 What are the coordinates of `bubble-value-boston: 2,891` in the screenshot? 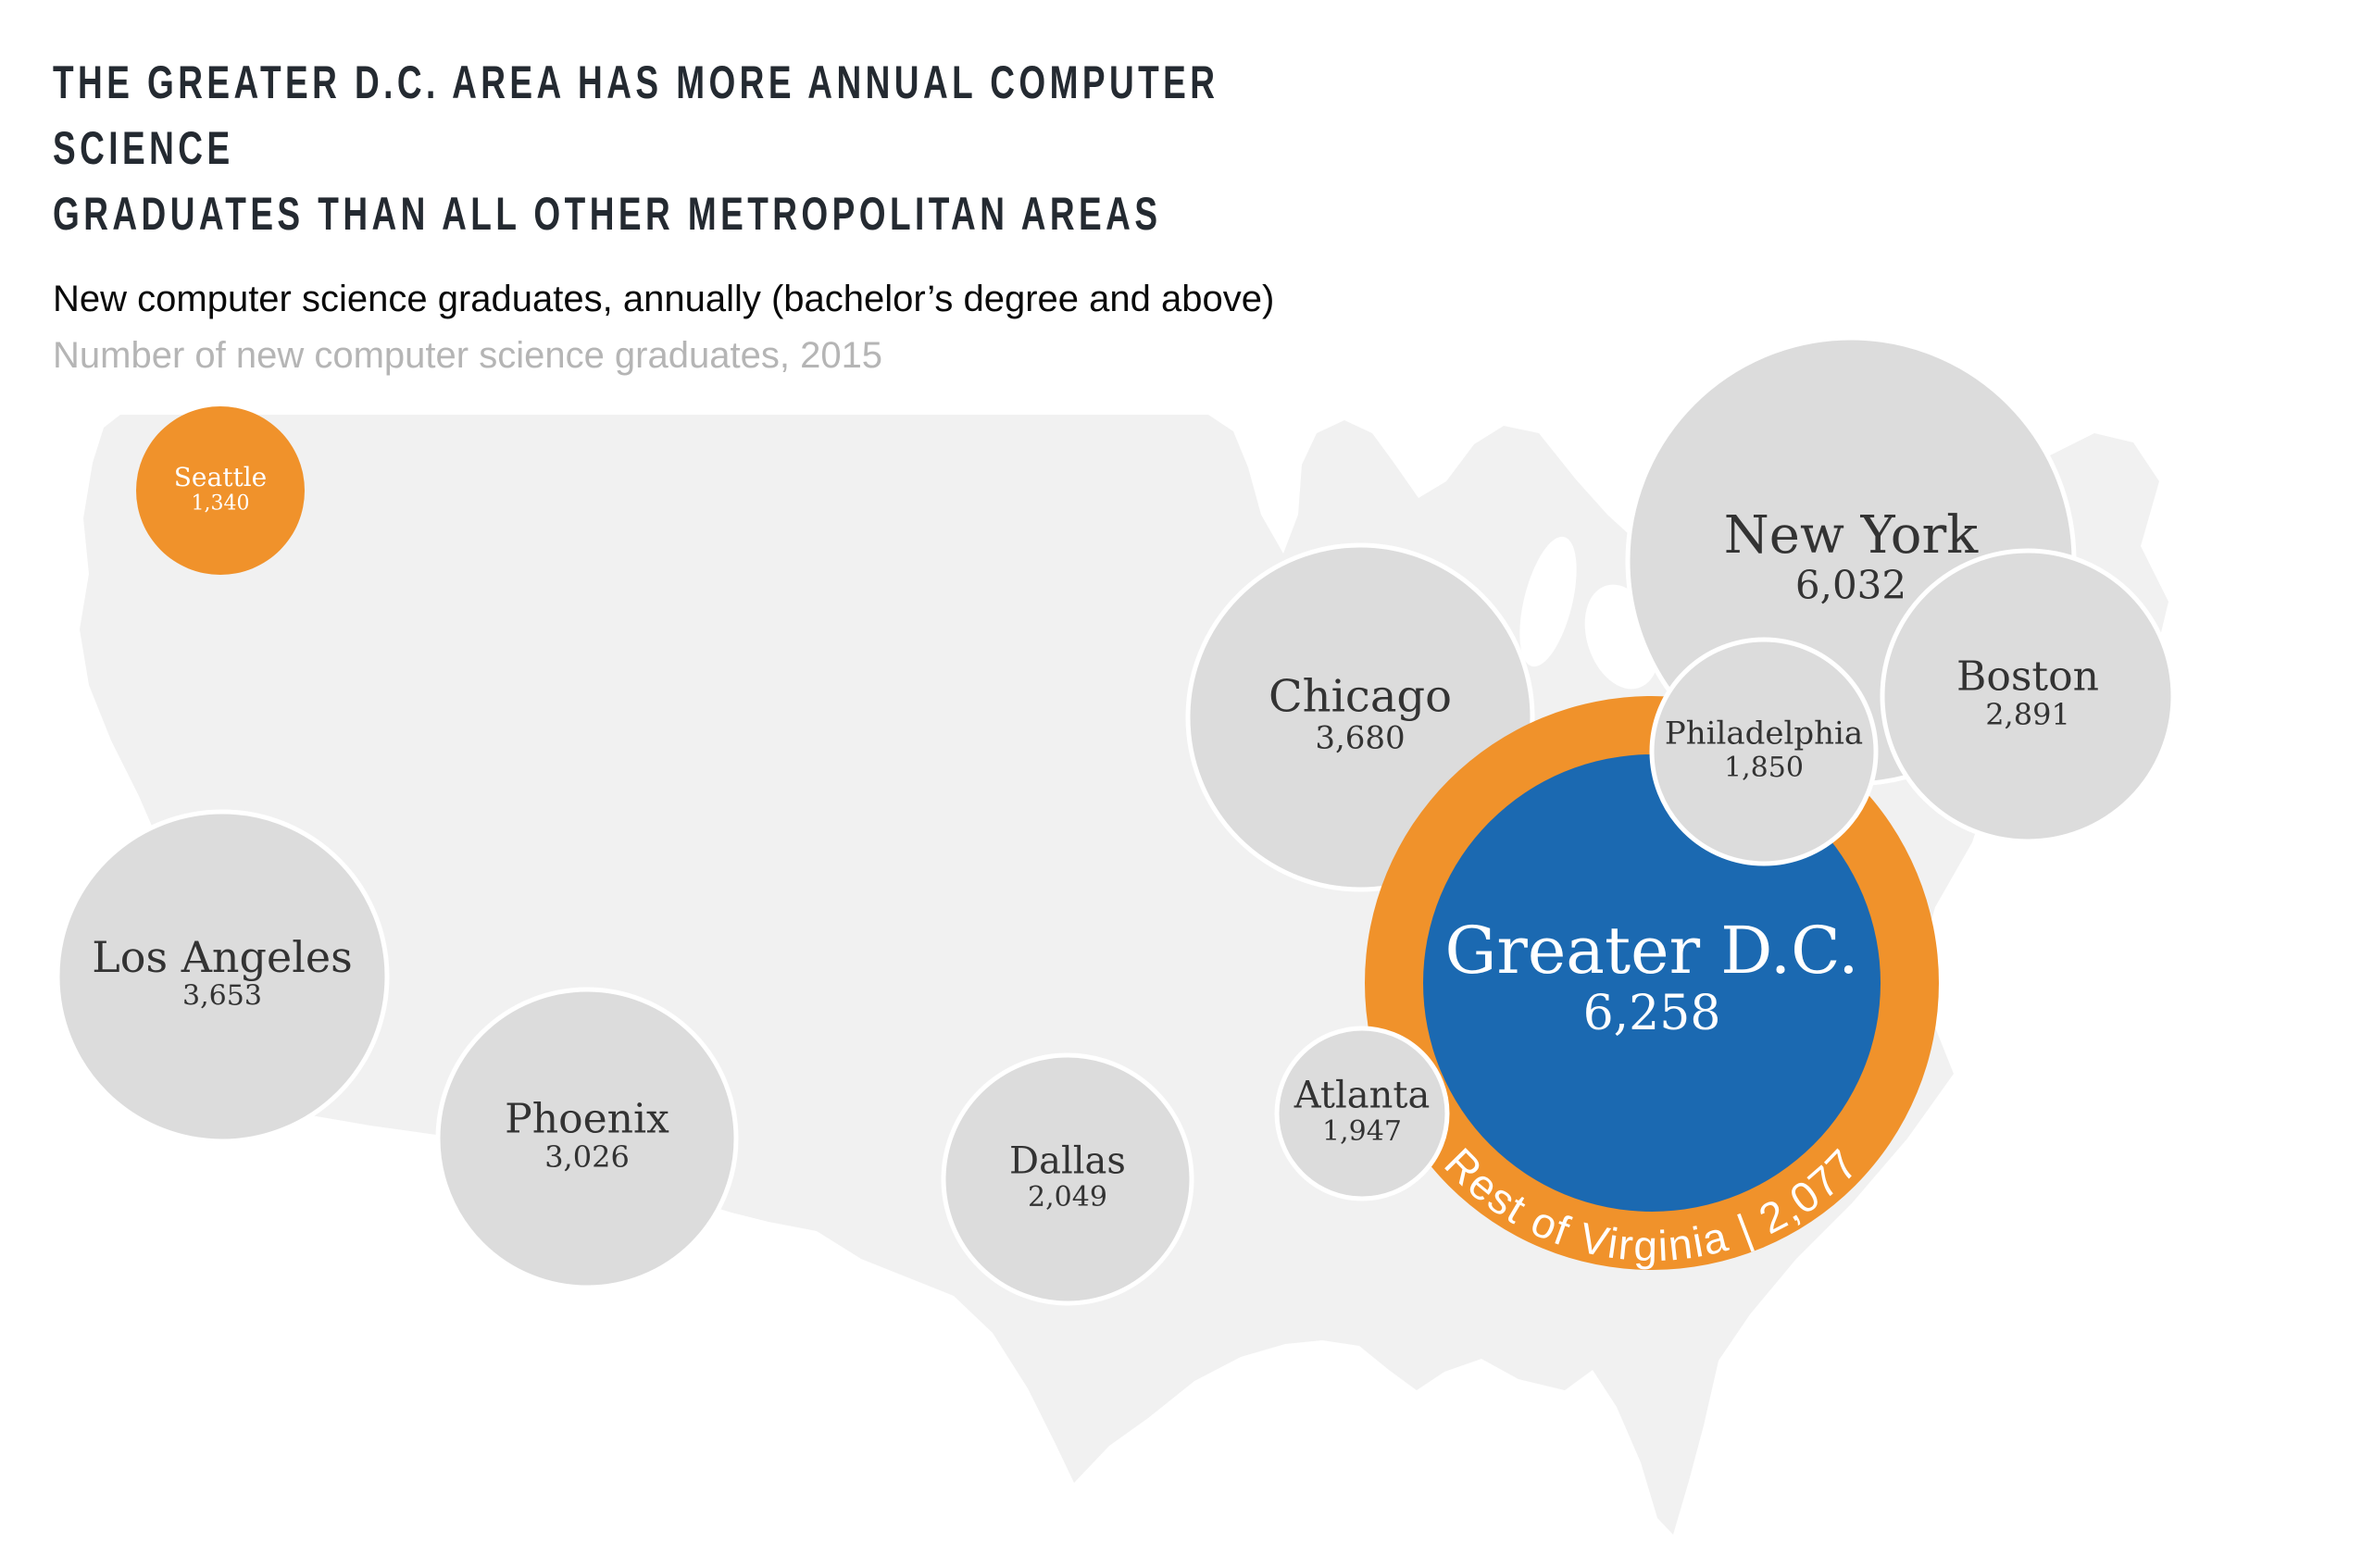 It's located at (2027, 714).